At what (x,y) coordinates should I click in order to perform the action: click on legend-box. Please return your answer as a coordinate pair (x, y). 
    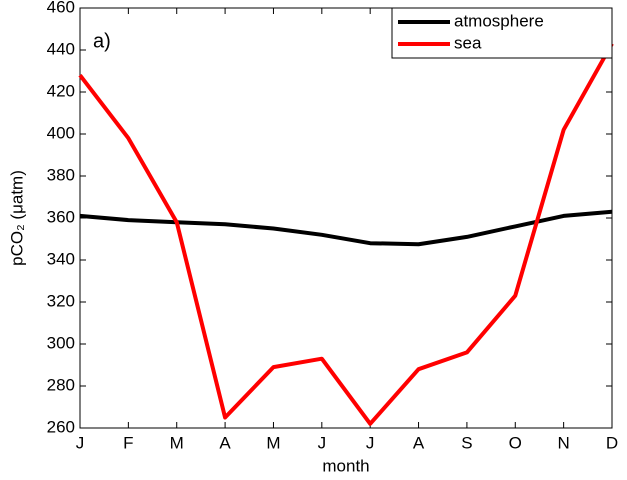
    Looking at the image, I should click on (502, 33).